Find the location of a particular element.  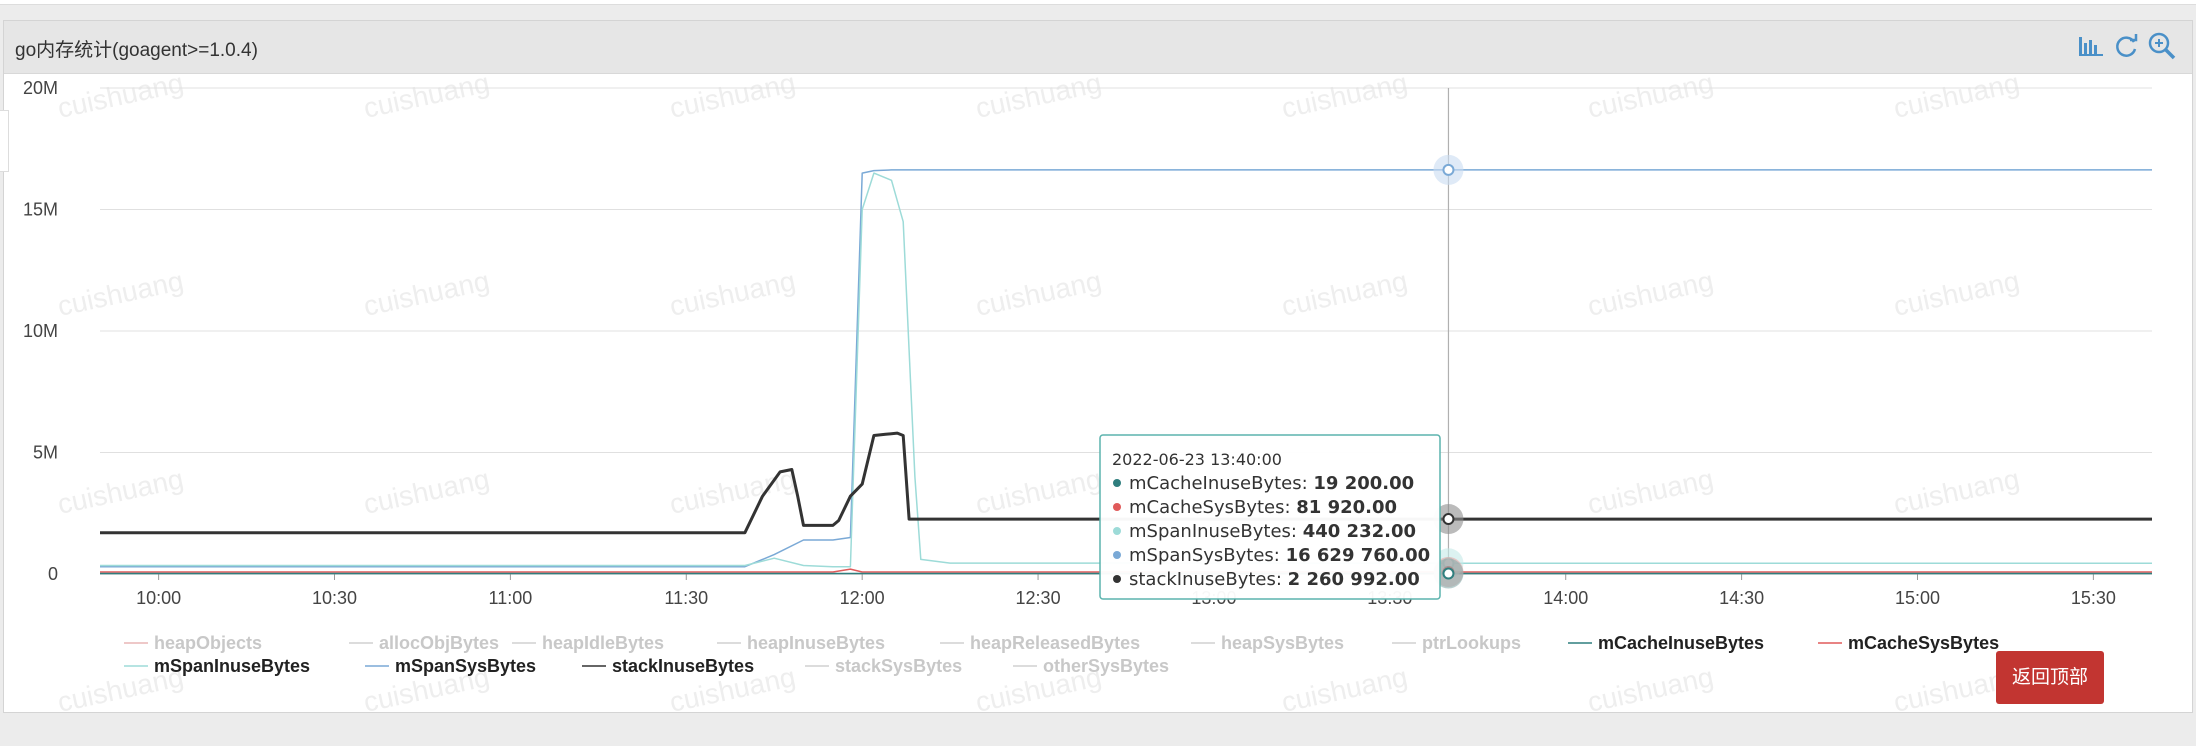

tooltip-row-name: stackInuseBytes: is located at coordinates (1208, 579).